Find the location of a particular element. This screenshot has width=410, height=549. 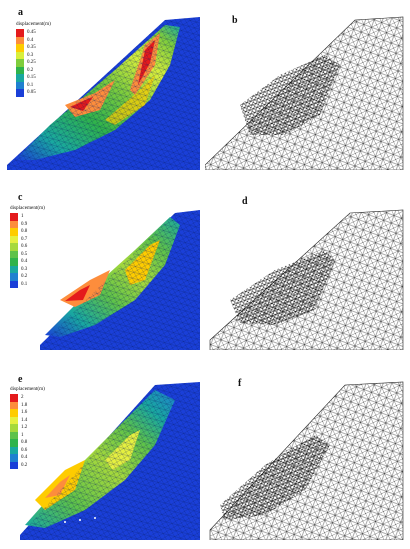

panel-label-d: d is located at coordinates (245, 201).